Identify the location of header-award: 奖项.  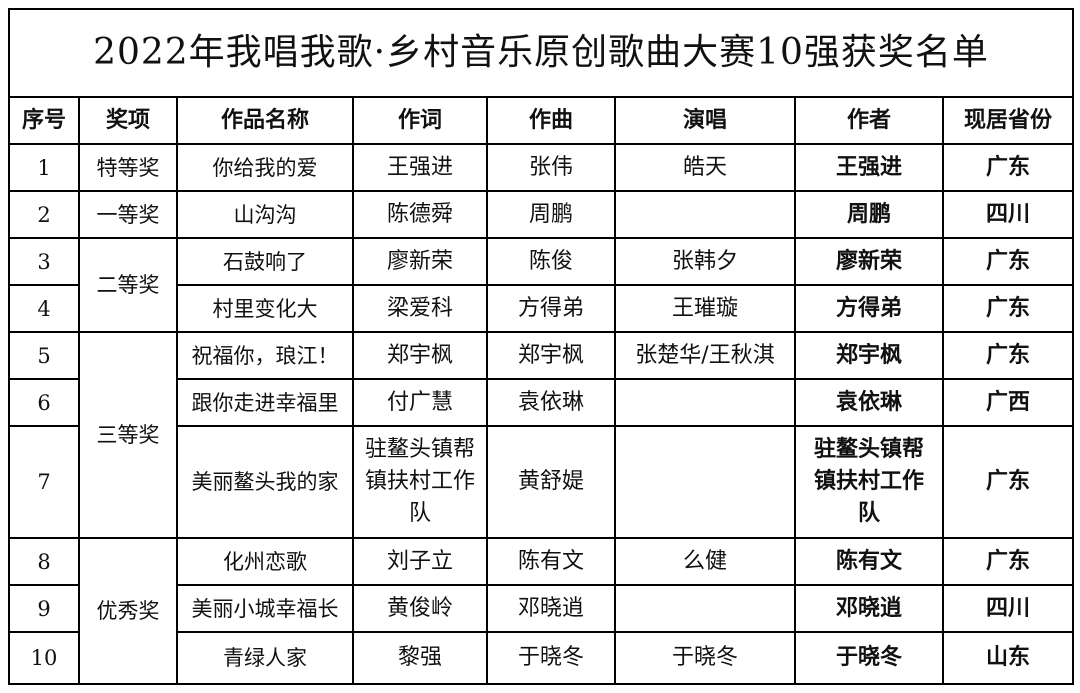
(128, 120).